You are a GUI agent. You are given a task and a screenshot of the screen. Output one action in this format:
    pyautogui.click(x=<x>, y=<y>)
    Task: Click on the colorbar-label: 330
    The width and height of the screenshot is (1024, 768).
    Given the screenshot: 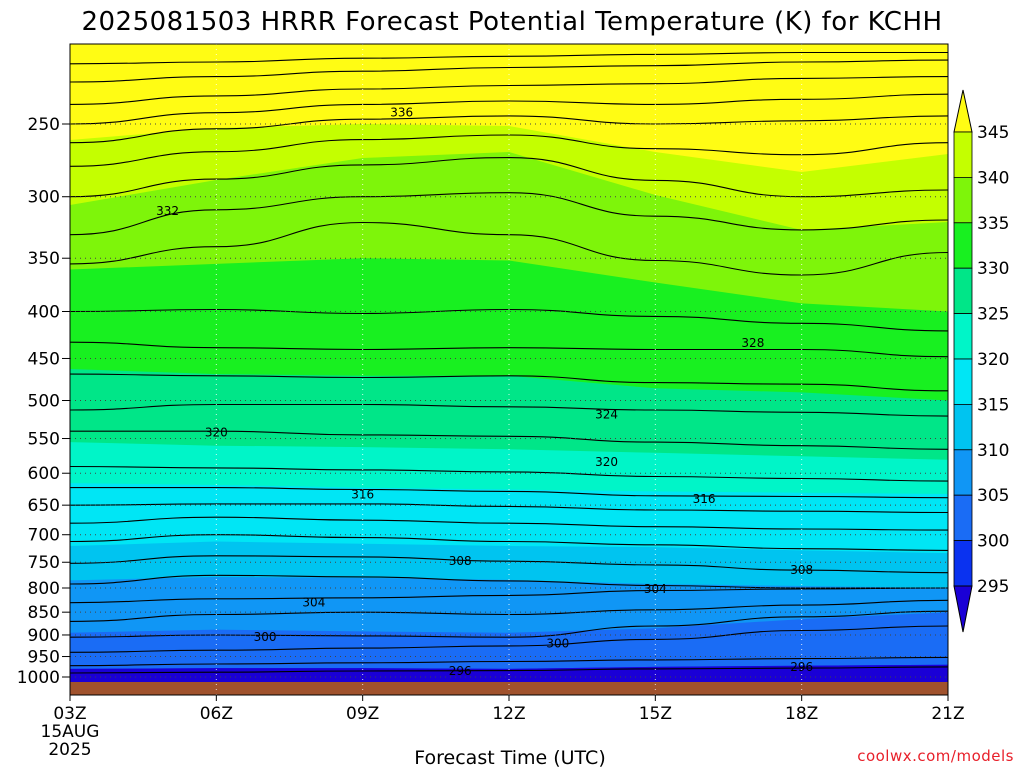 What is the action you would take?
    pyautogui.click(x=993, y=269)
    